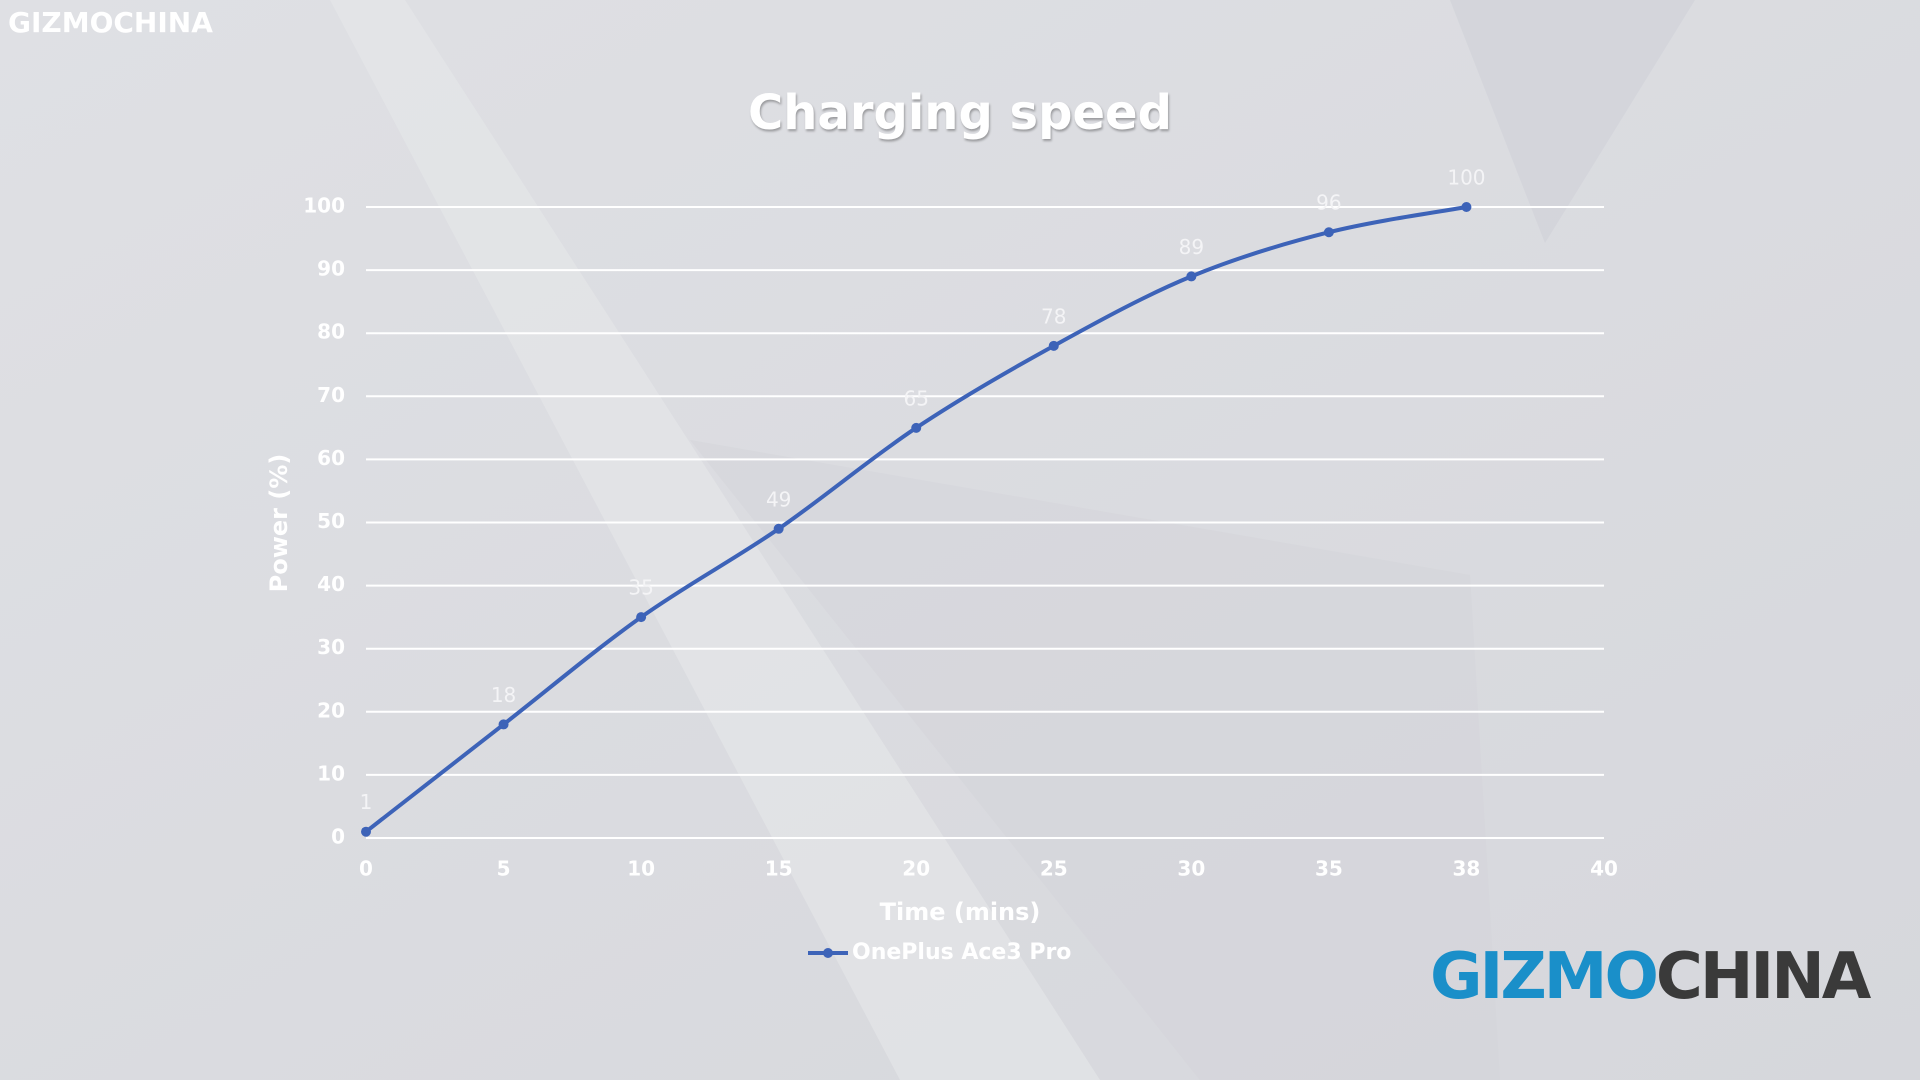  Describe the element at coordinates (961, 952) in the screenshot. I see `legend-label: OnePlus Ace3 Pro` at that location.